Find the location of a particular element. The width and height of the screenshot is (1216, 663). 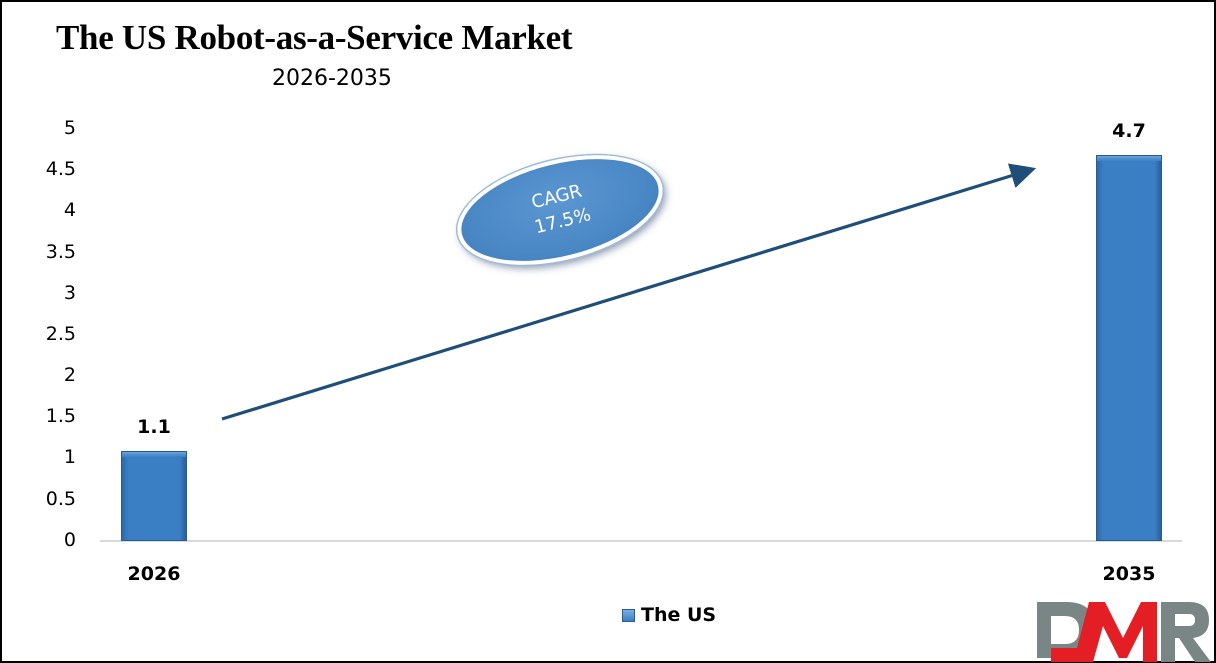

y-tick: 1 is located at coordinates (69, 457).